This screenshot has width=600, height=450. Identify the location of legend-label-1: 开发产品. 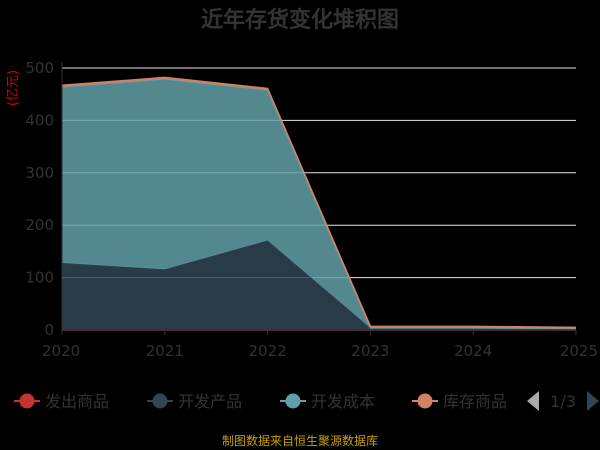
(210, 401).